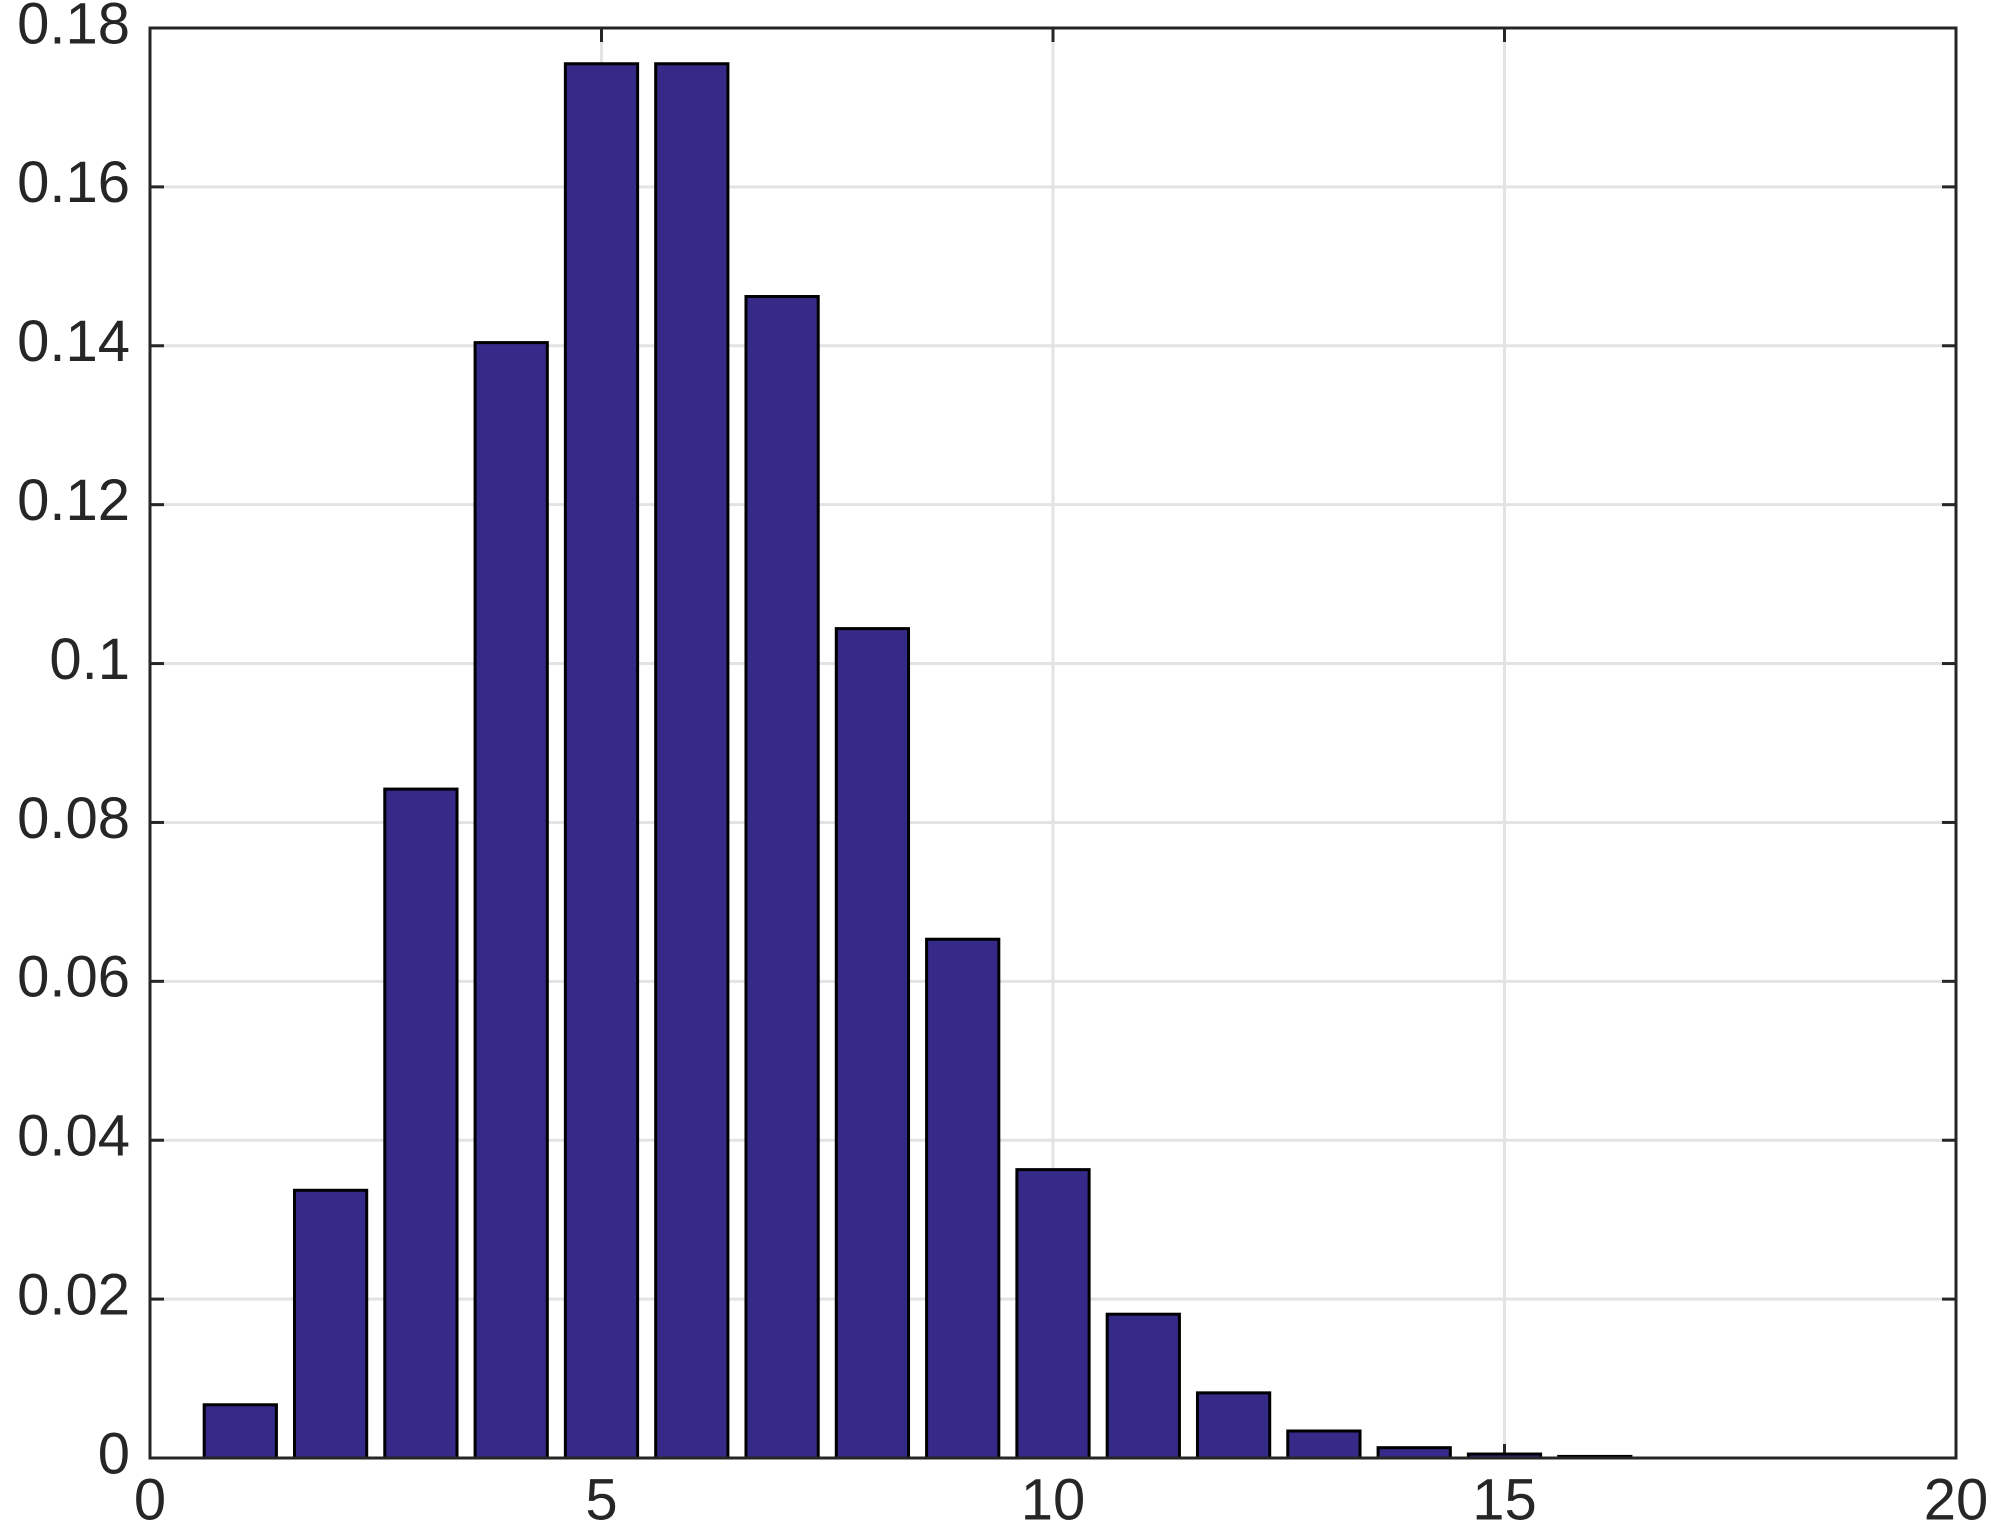  Describe the element at coordinates (114, 1453) in the screenshot. I see `y-tick-label: 0` at that location.